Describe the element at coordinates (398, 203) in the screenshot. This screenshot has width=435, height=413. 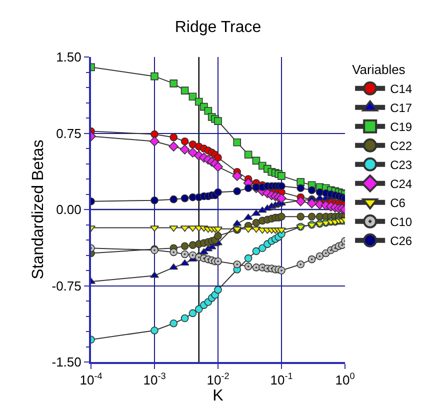
I see `legend-label: C6` at that location.